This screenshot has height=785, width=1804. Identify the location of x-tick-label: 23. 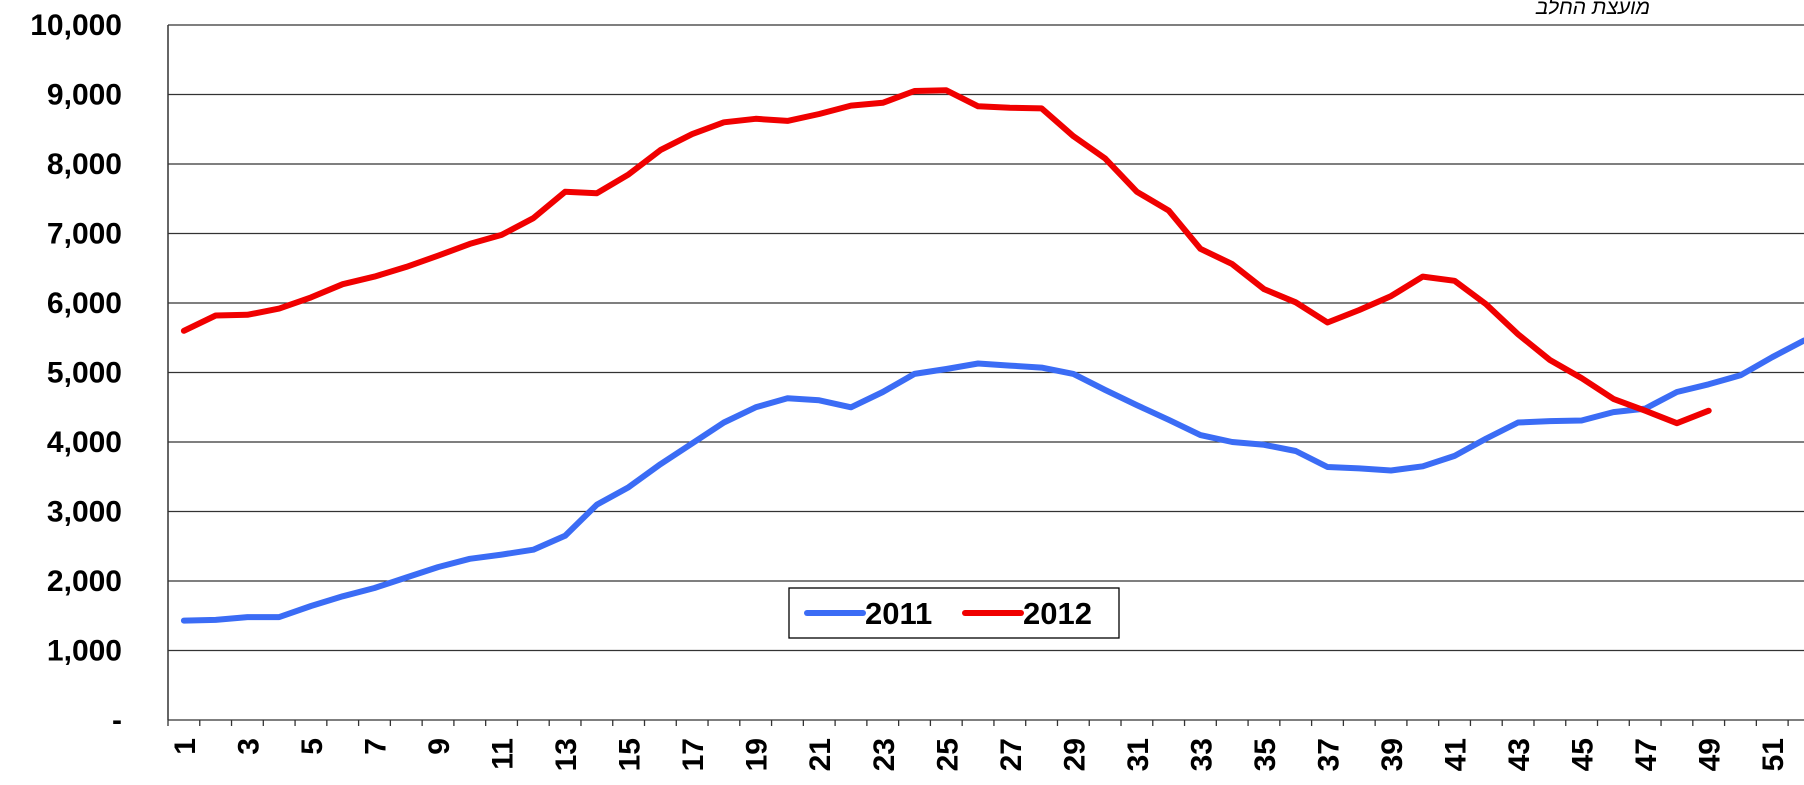
(884, 754).